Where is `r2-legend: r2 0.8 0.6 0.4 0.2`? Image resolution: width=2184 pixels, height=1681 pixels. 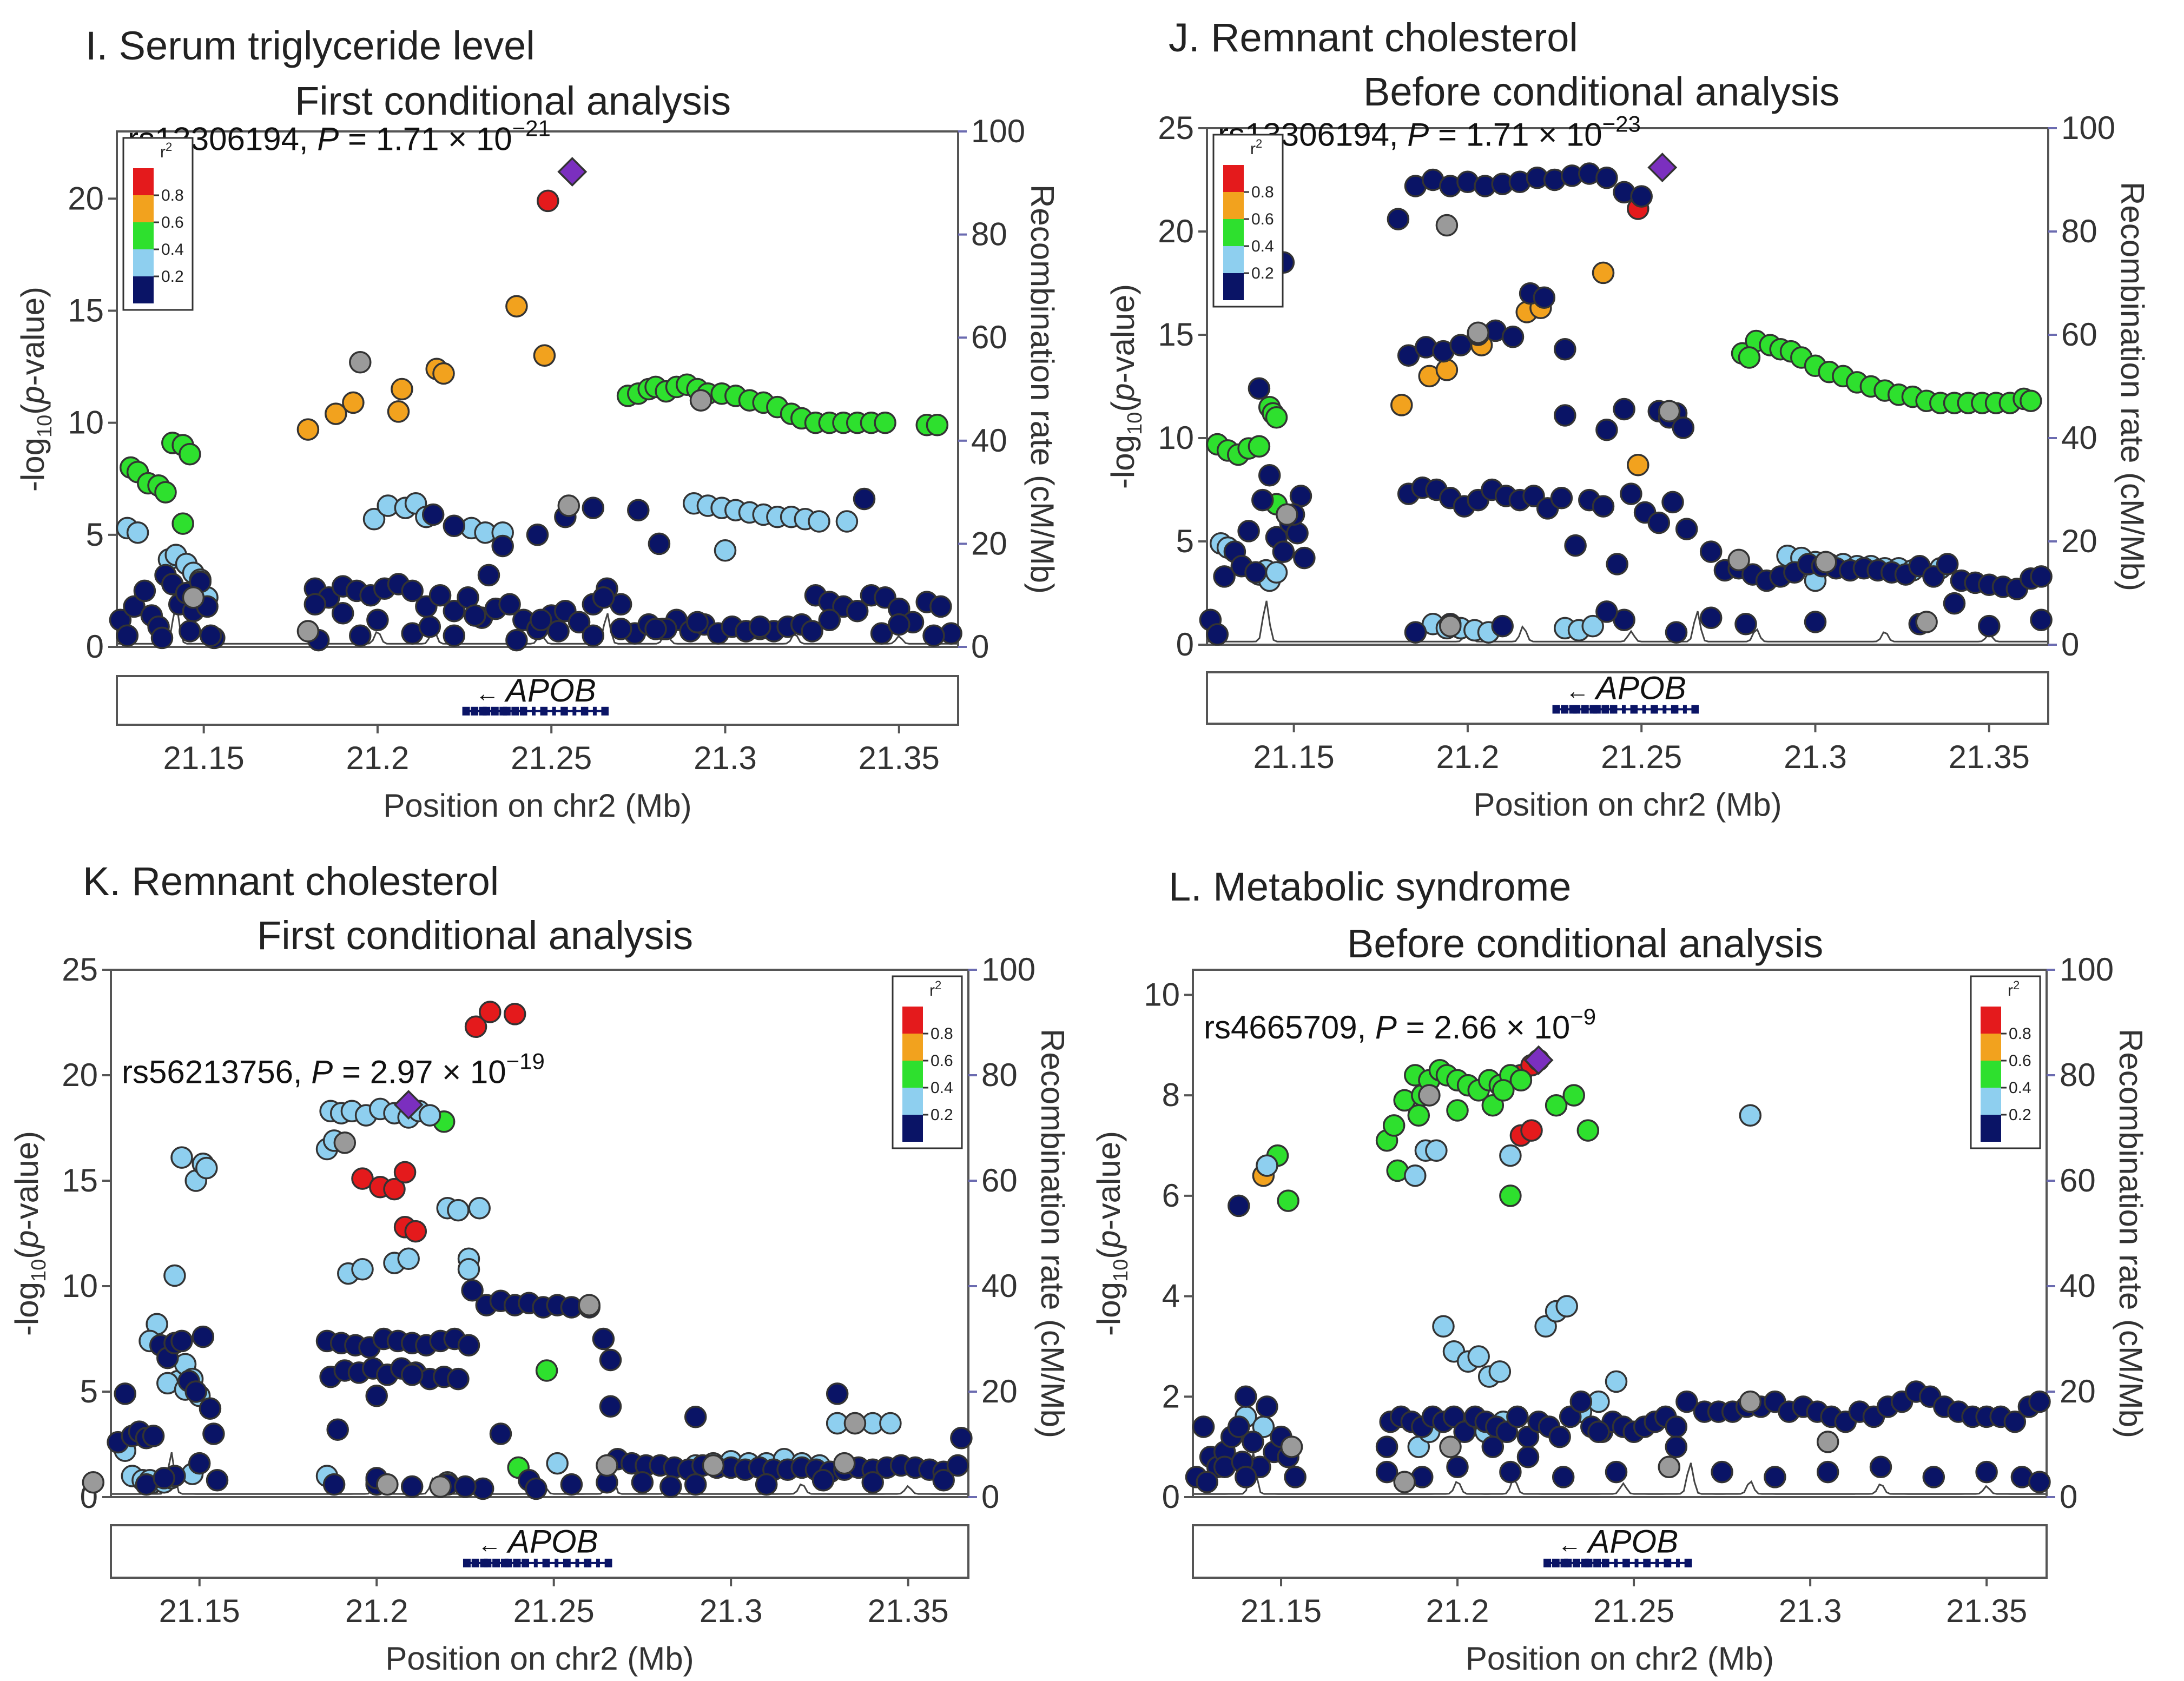 r2-legend: r2 0.8 0.6 0.4 0.2 is located at coordinates (928, 1062).